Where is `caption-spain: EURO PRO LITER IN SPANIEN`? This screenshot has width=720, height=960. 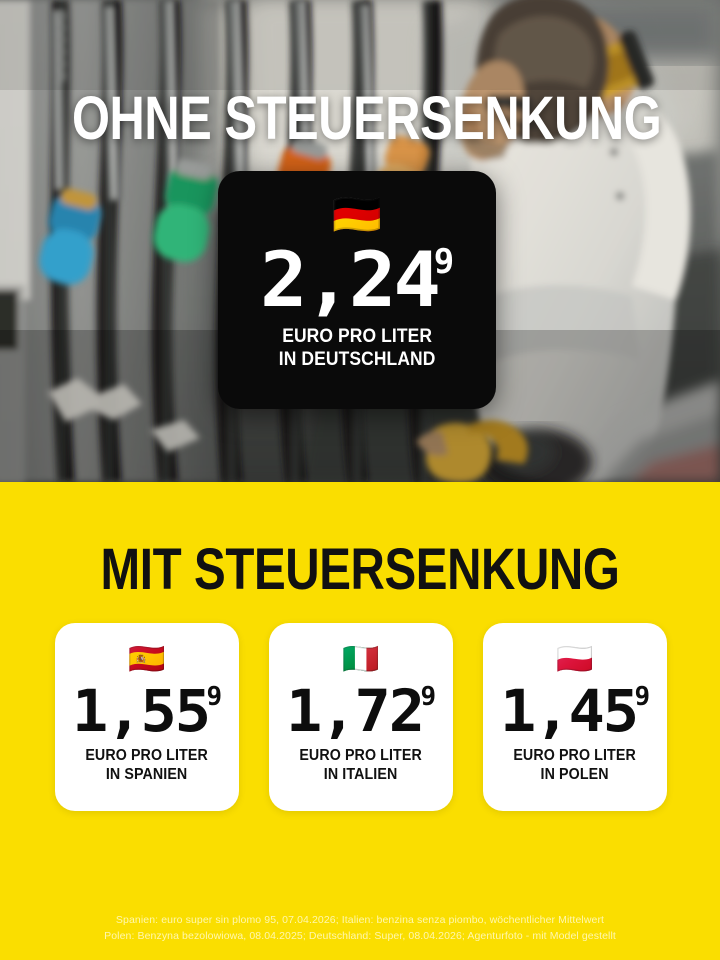 caption-spain: EURO PRO LITER IN SPANIEN is located at coordinates (147, 765).